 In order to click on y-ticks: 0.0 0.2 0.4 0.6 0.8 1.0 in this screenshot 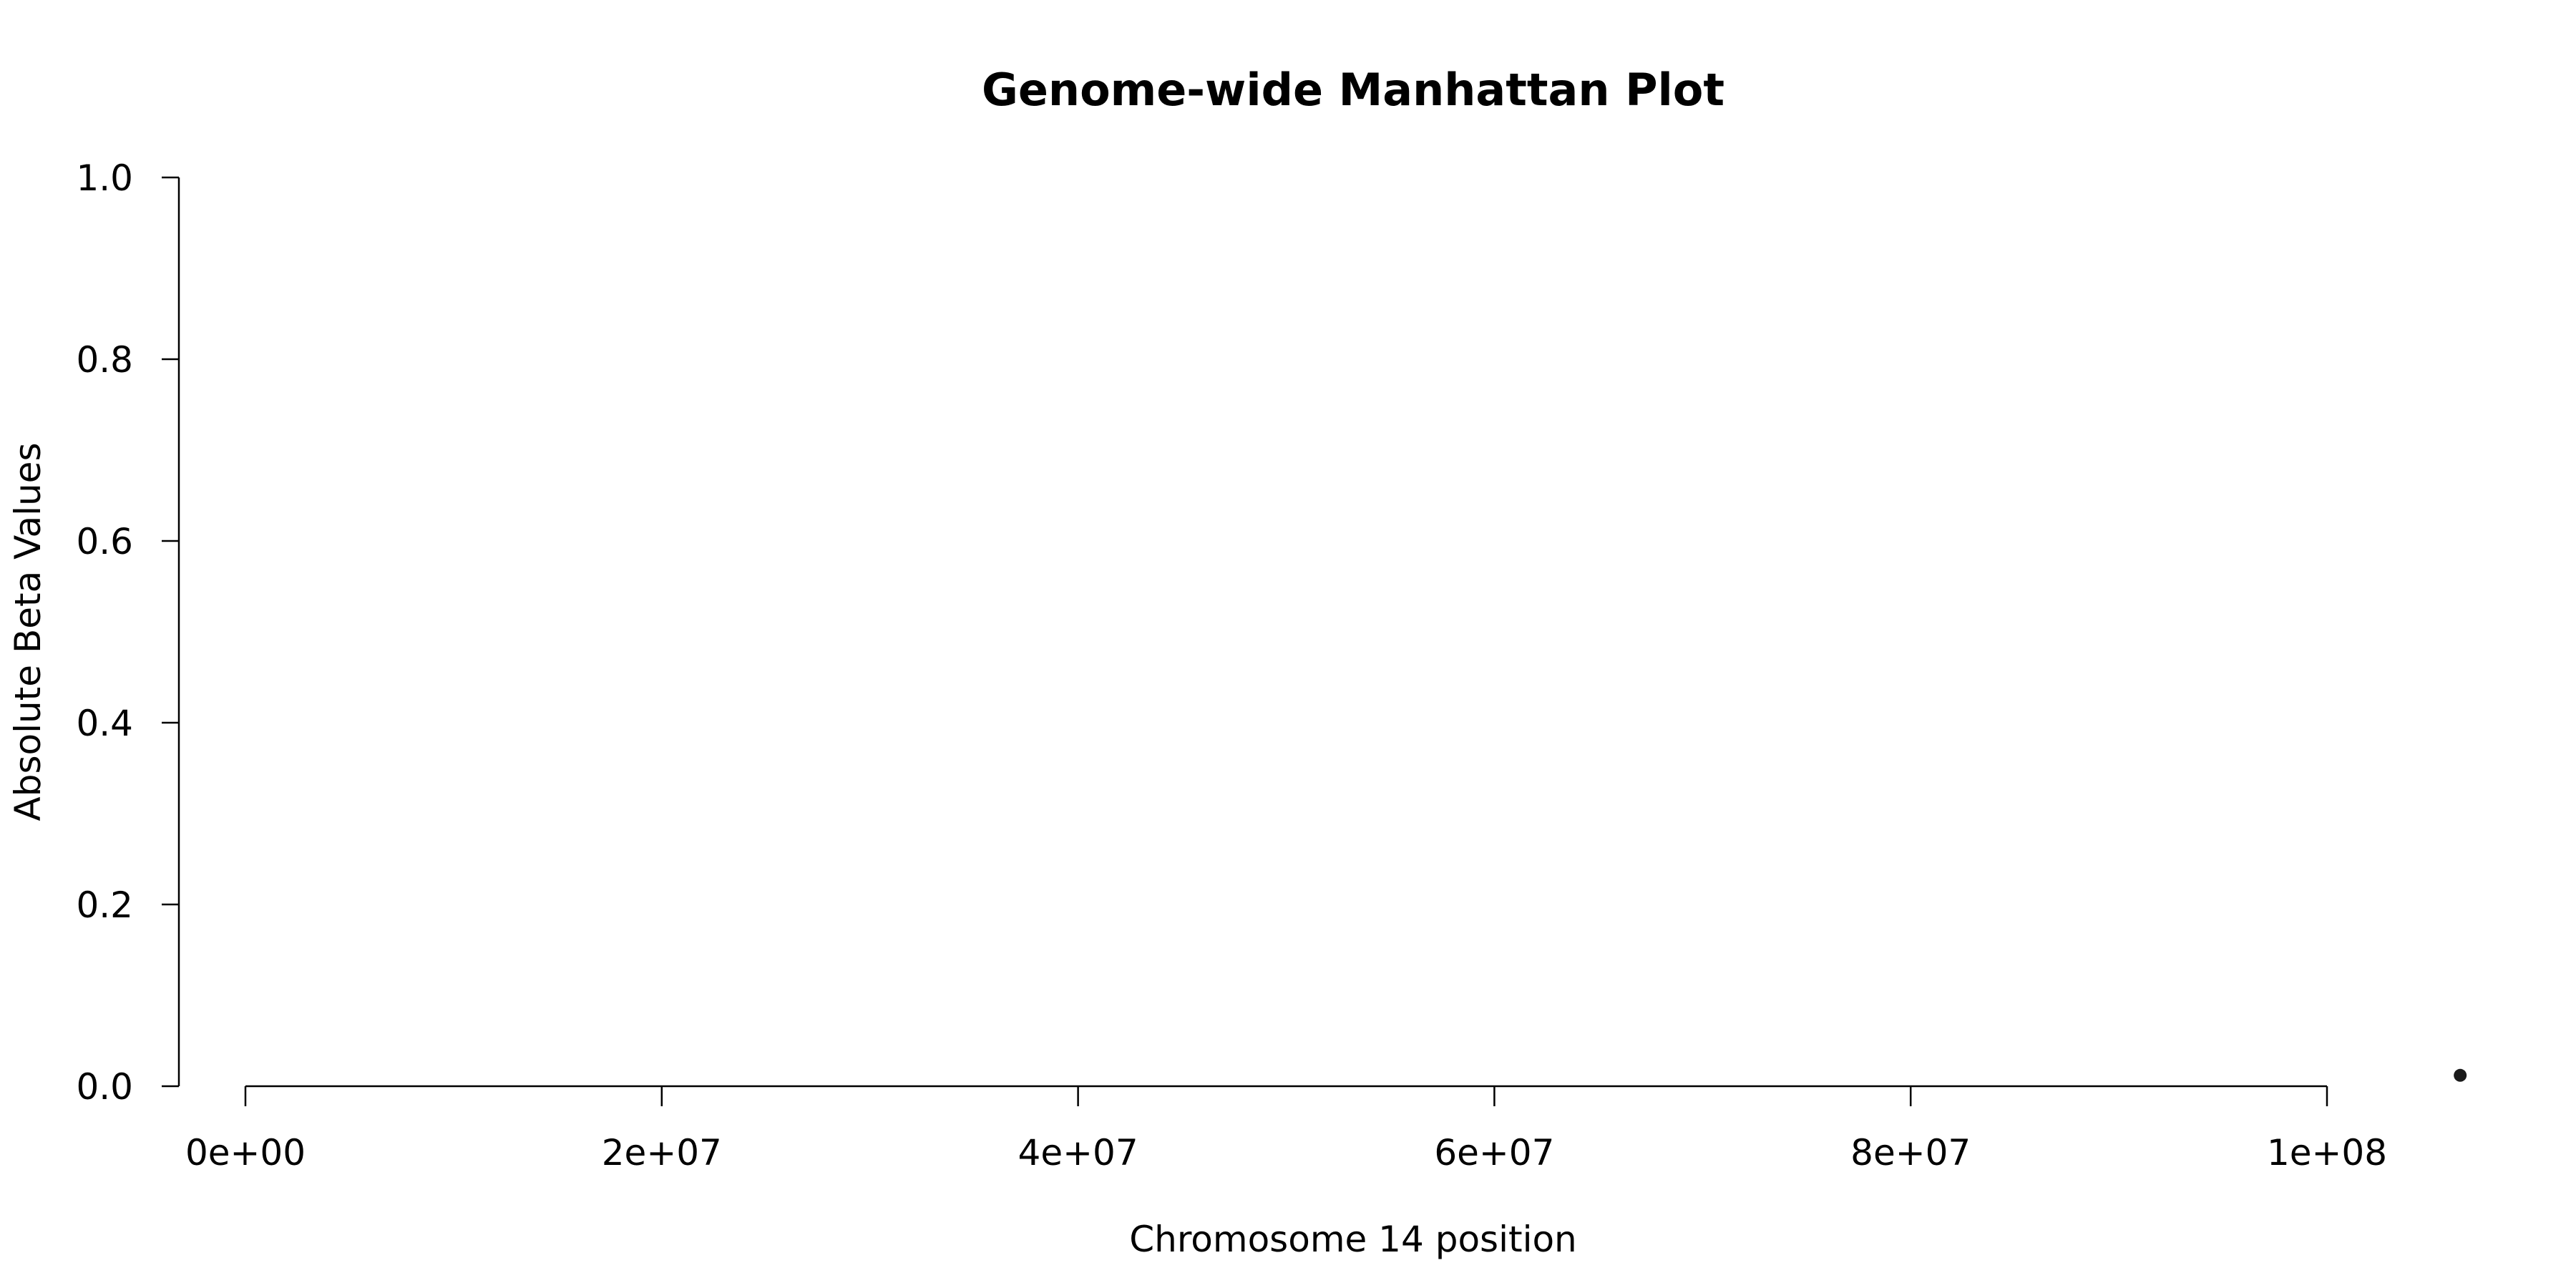, I will do `click(127, 632)`.